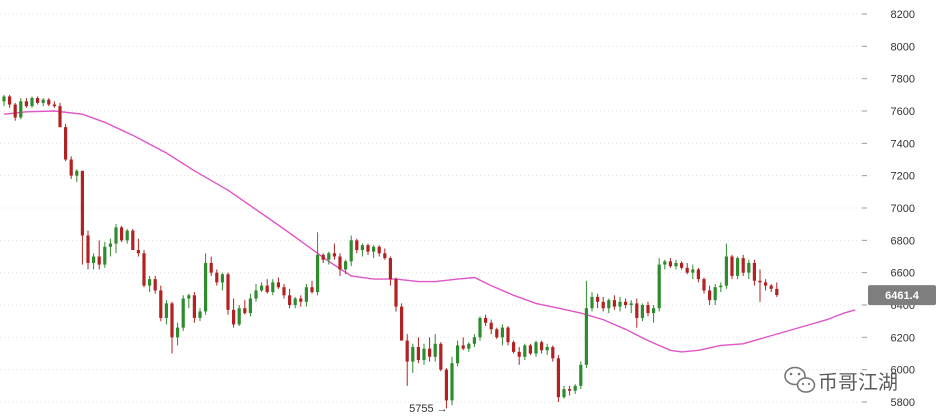 The height and width of the screenshot is (419, 938). What do you see at coordinates (903, 144) in the screenshot?
I see `y-tick-label: 7400` at bounding box center [903, 144].